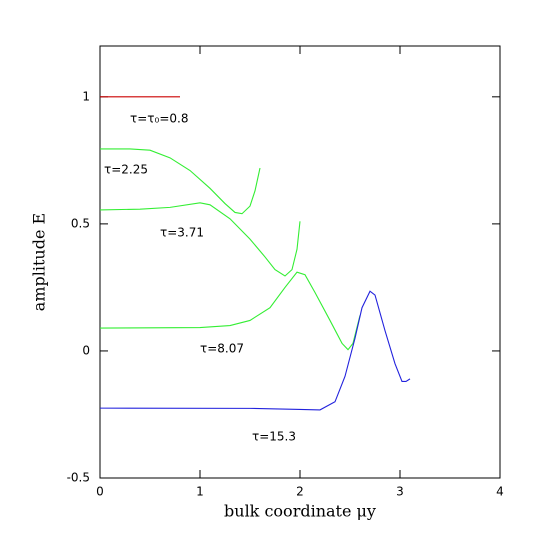  I want to click on y-tick-label: -0.5, so click(78, 478).